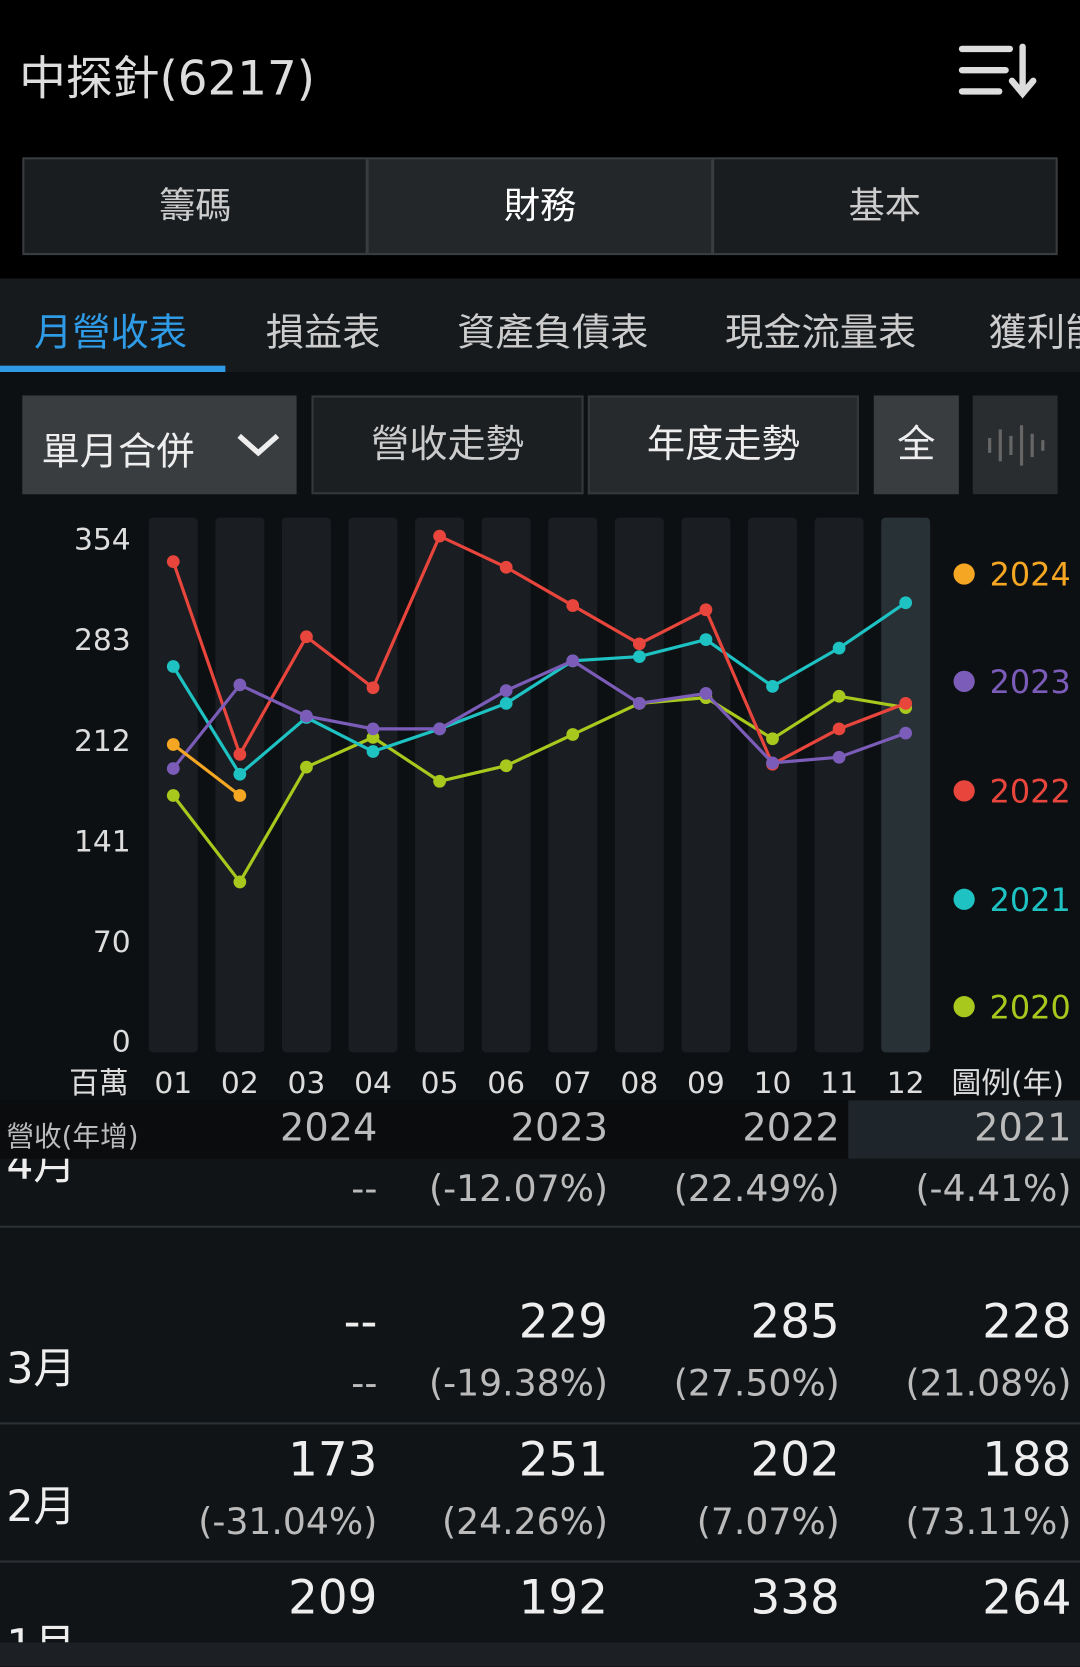 This screenshot has width=1080, height=1667. Describe the element at coordinates (1030, 1007) in the screenshot. I see `legend-label: 2020` at that location.